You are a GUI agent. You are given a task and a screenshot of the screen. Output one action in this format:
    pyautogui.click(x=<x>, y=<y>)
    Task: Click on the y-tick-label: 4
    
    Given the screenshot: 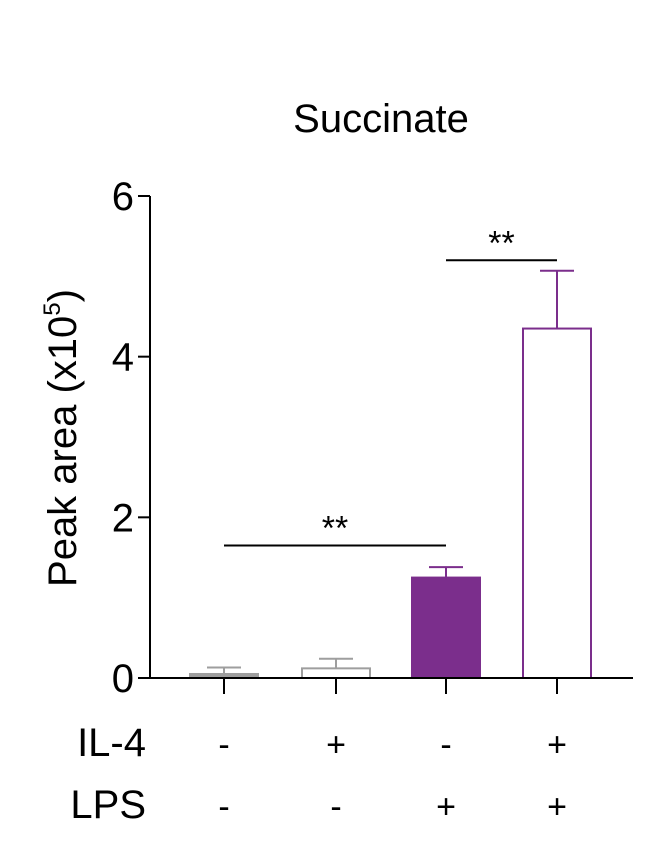 What is the action you would take?
    pyautogui.click(x=123, y=358)
    